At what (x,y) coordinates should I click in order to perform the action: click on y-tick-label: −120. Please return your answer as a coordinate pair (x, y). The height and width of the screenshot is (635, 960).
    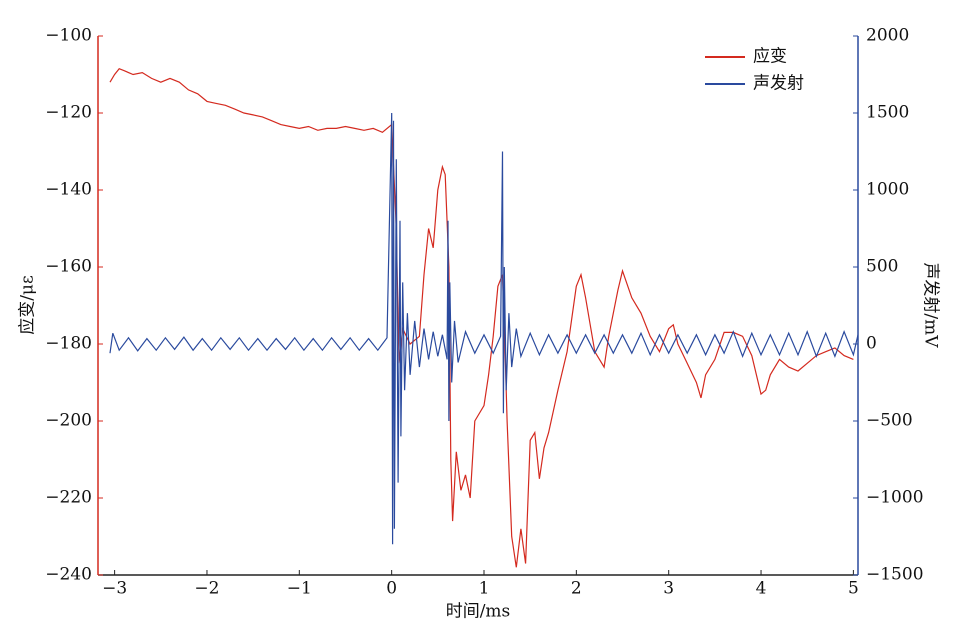
    Looking at the image, I should click on (68, 113).